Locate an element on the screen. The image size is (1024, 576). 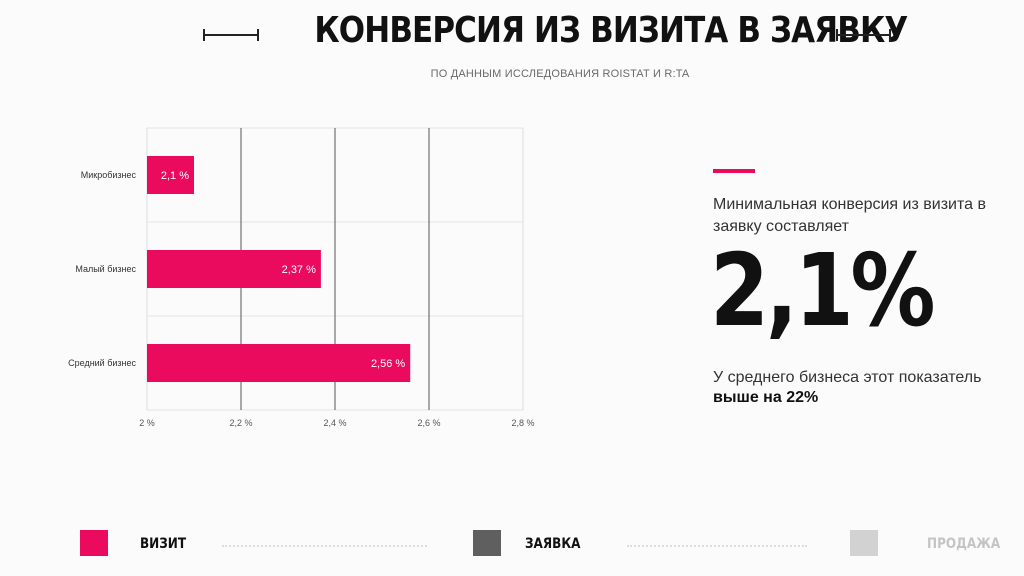
x-tick-label: 2,6 % is located at coordinates (428, 423).